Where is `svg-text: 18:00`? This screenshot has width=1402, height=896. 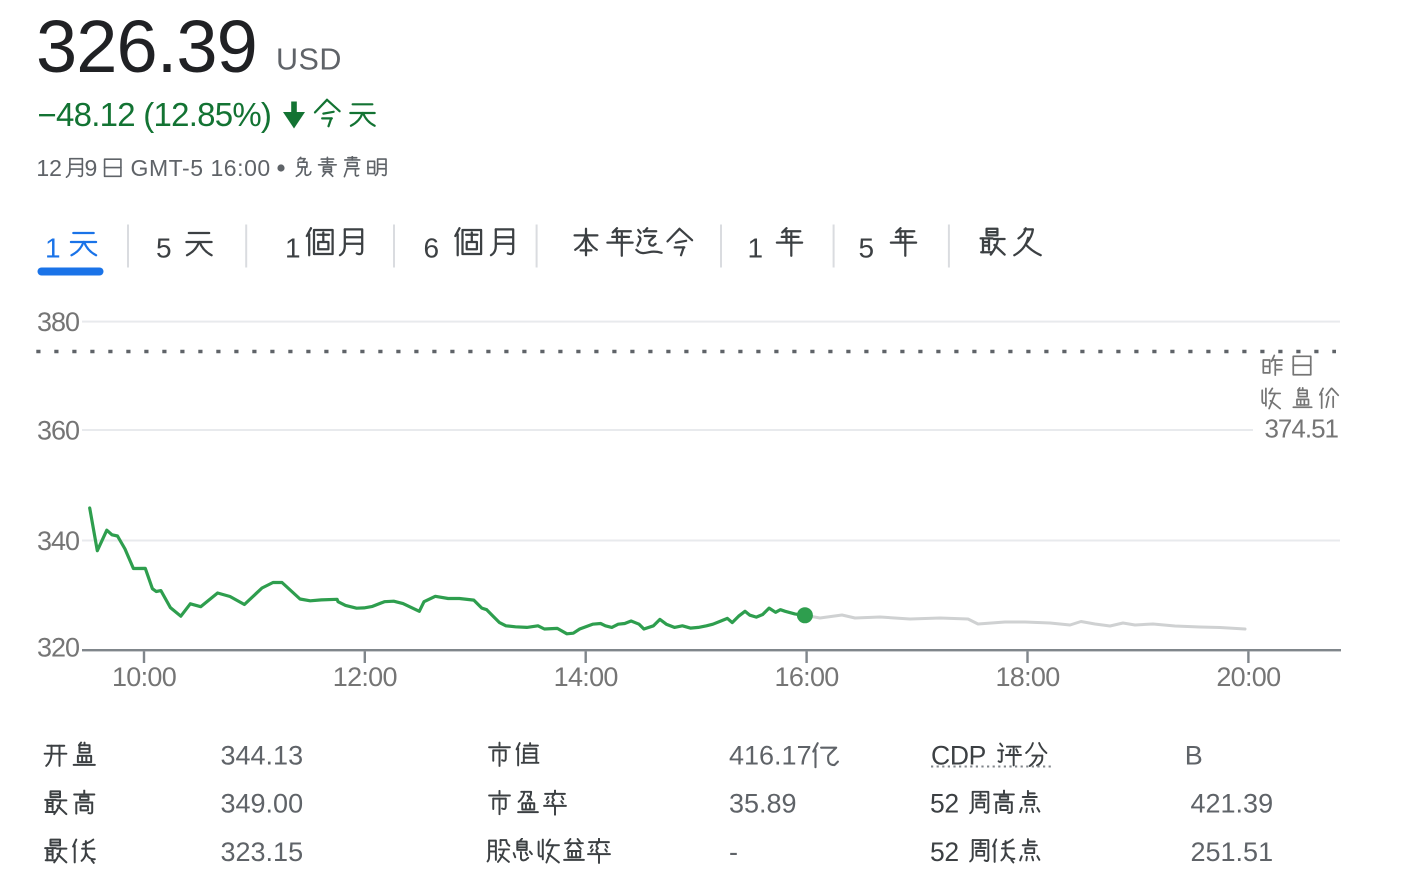 svg-text: 18:00 is located at coordinates (1027, 677).